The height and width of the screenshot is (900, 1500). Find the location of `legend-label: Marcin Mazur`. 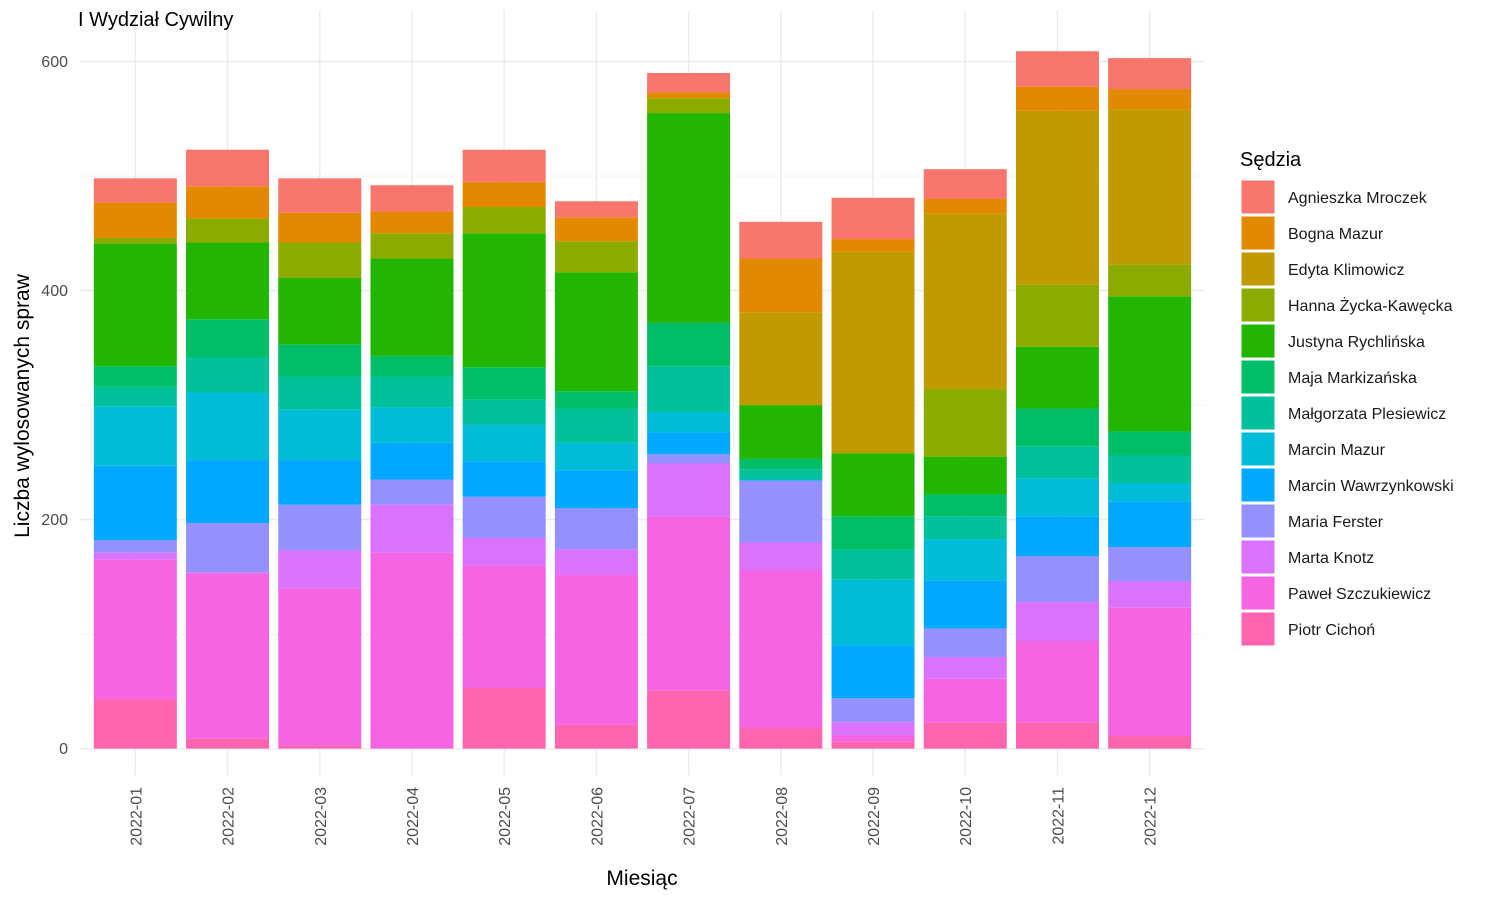

legend-label: Marcin Mazur is located at coordinates (1337, 450).